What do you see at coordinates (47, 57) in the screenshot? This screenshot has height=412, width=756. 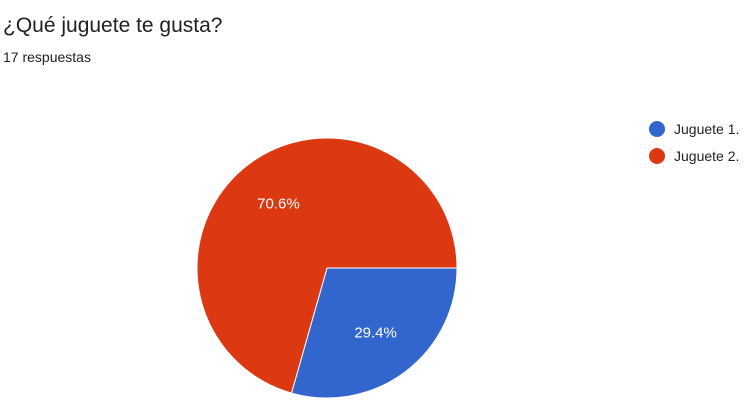 I see `response-count: 17 respuestas` at bounding box center [47, 57].